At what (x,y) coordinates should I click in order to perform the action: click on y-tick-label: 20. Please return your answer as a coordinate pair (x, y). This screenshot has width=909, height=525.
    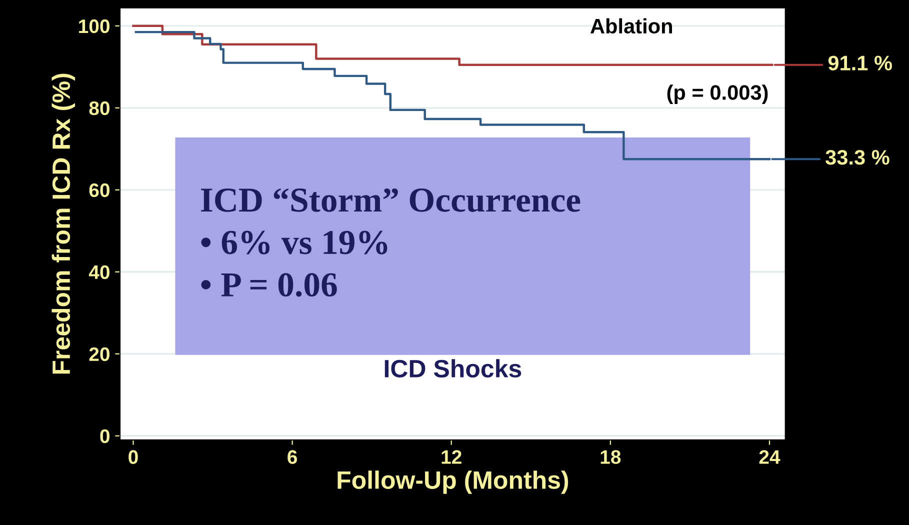
    Looking at the image, I should click on (99, 354).